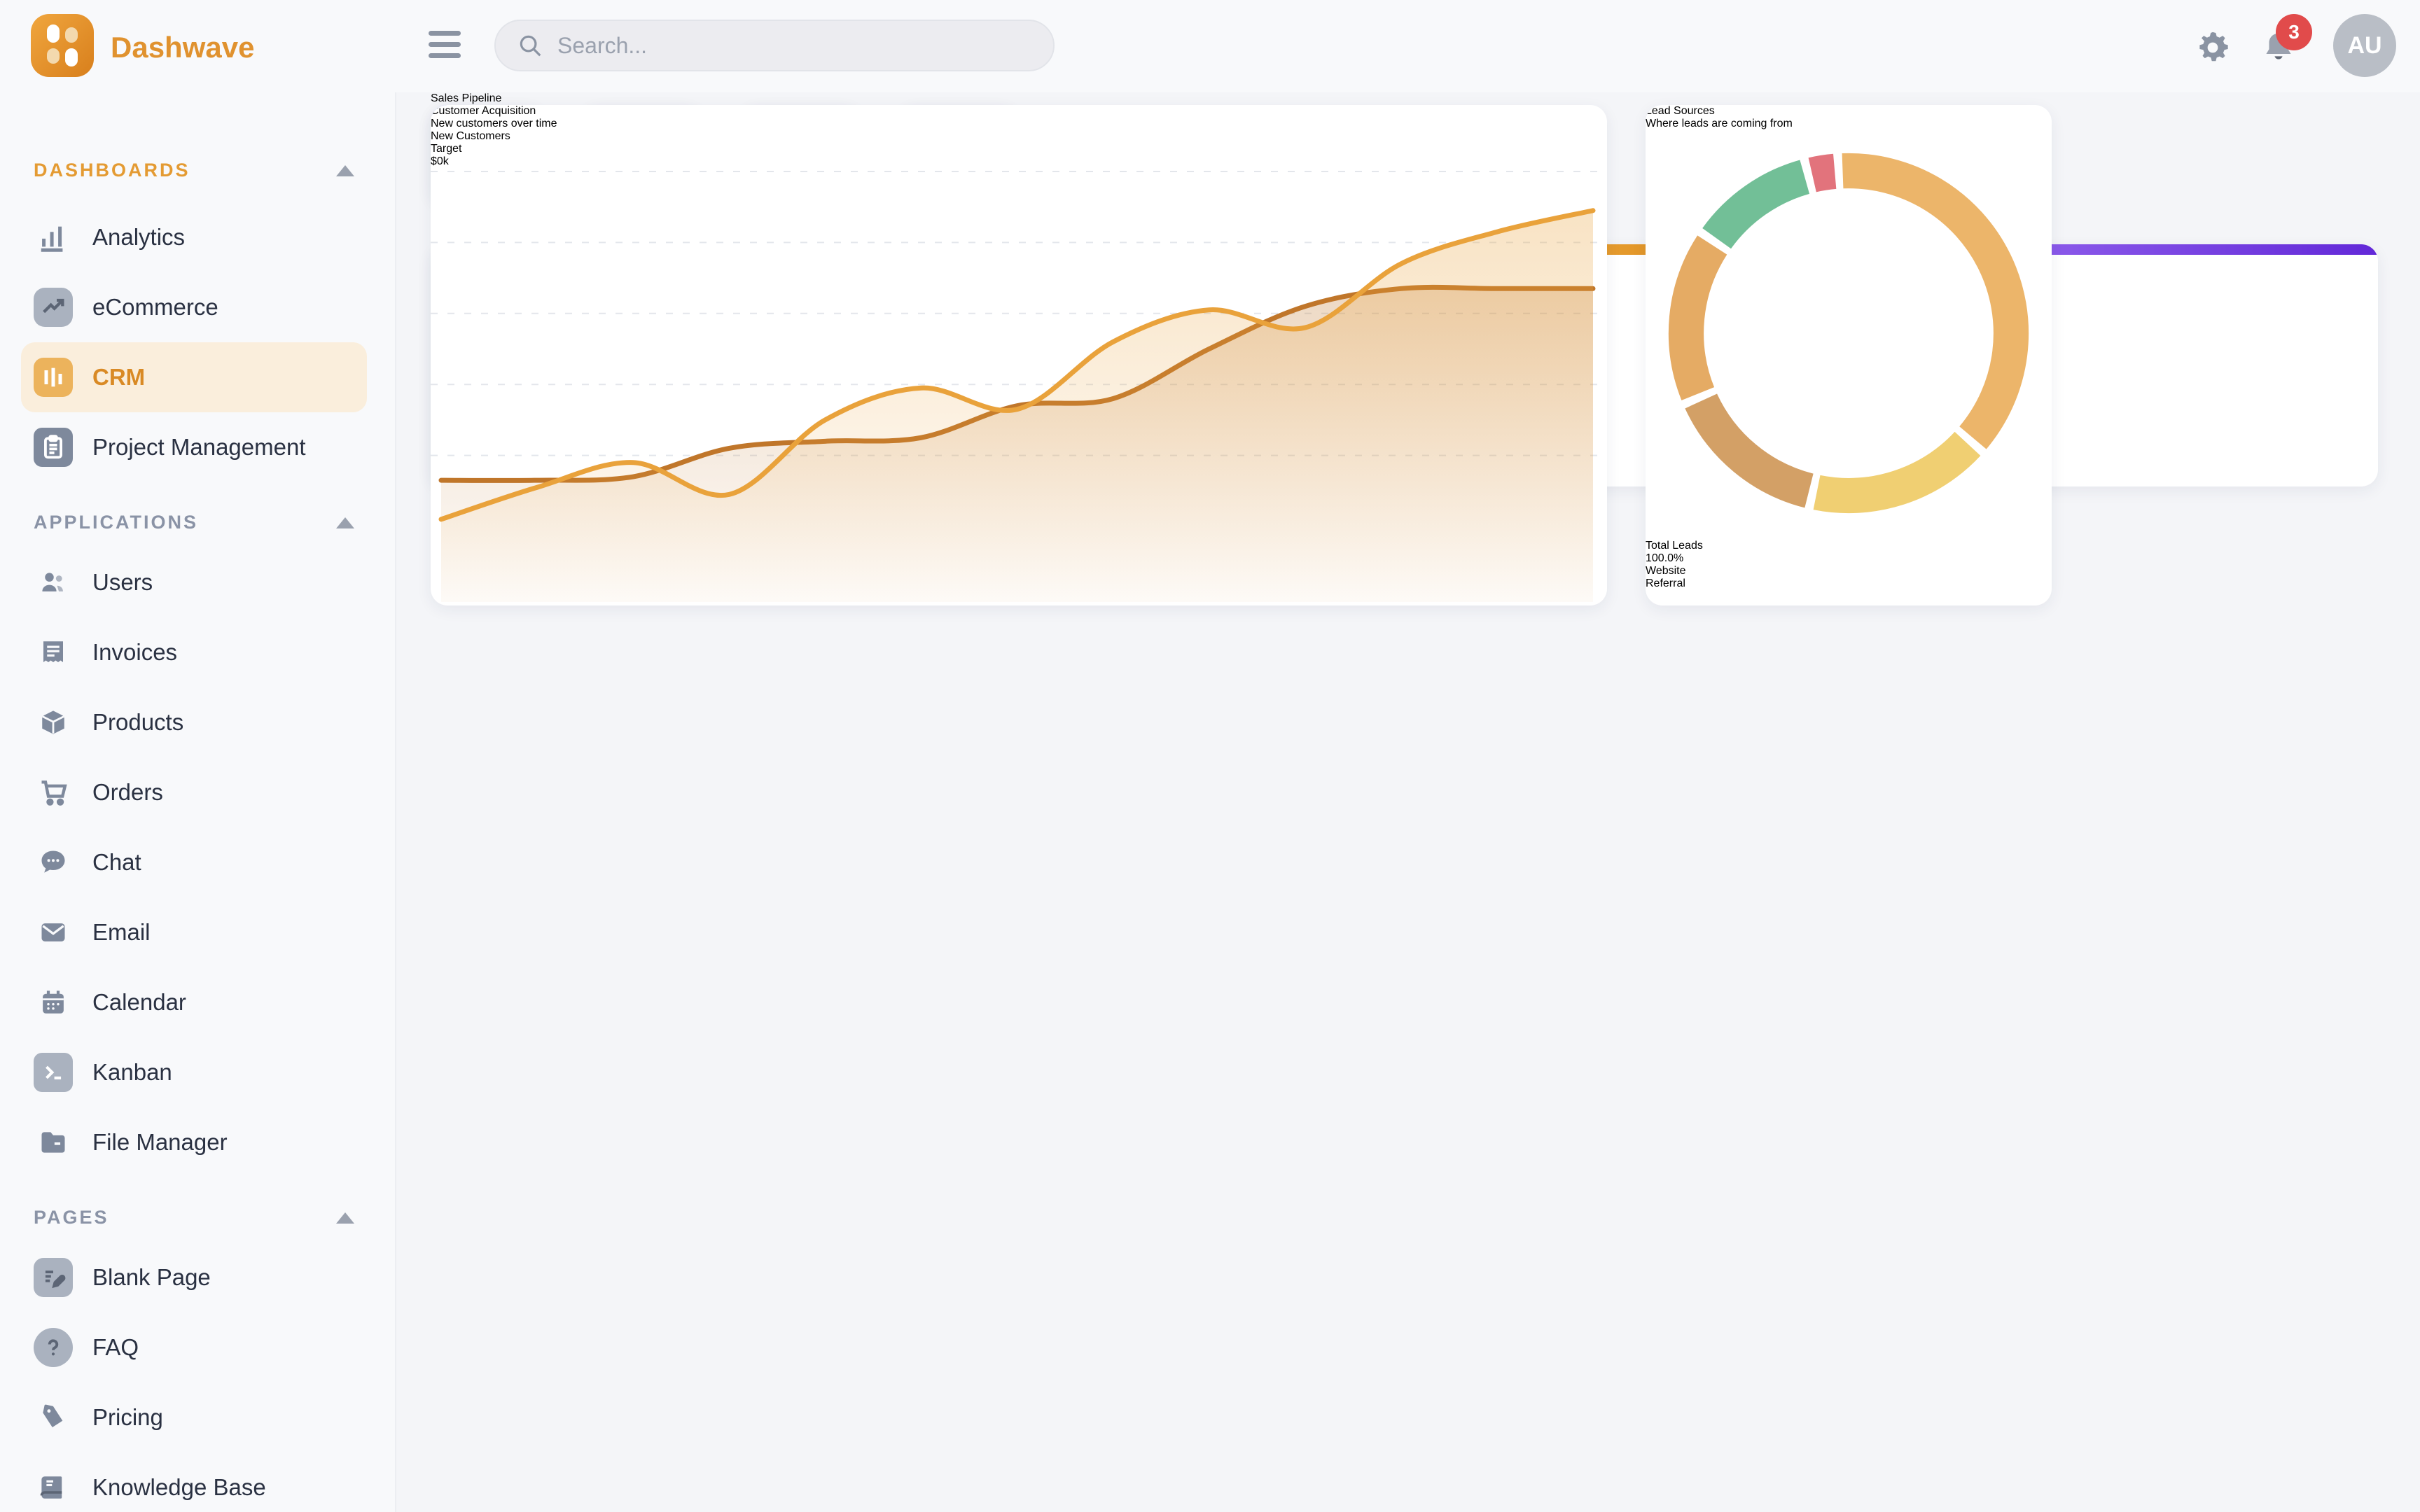 This screenshot has width=2420, height=1512. What do you see at coordinates (2364, 45) in the screenshot?
I see `user-avatar: AU` at bounding box center [2364, 45].